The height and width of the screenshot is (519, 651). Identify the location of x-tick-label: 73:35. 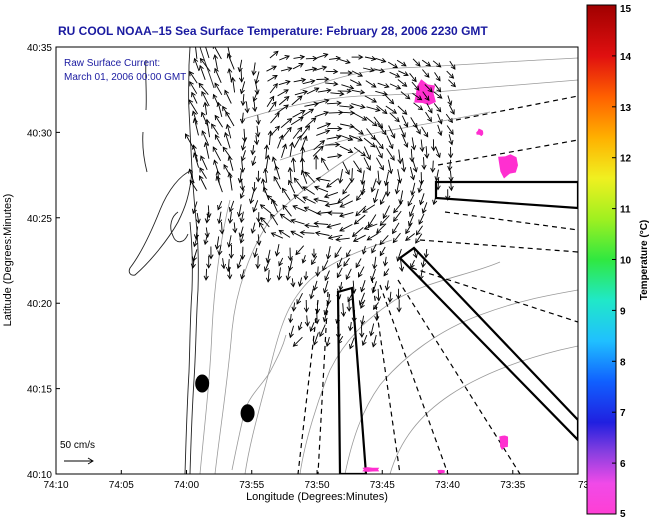
(512, 485).